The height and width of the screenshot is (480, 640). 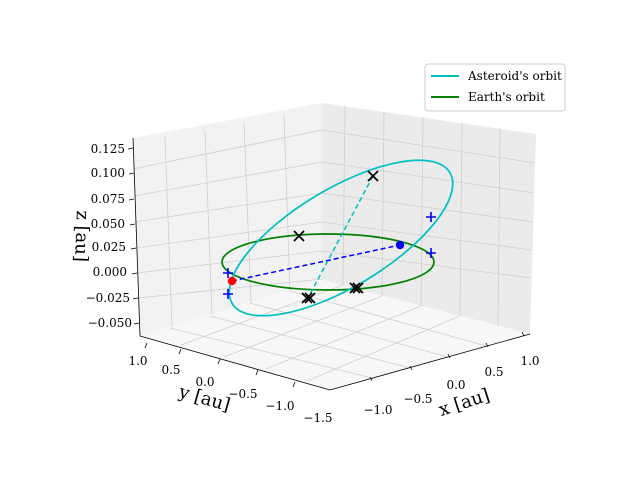 I want to click on z-axis-line, so click(x=136, y=237).